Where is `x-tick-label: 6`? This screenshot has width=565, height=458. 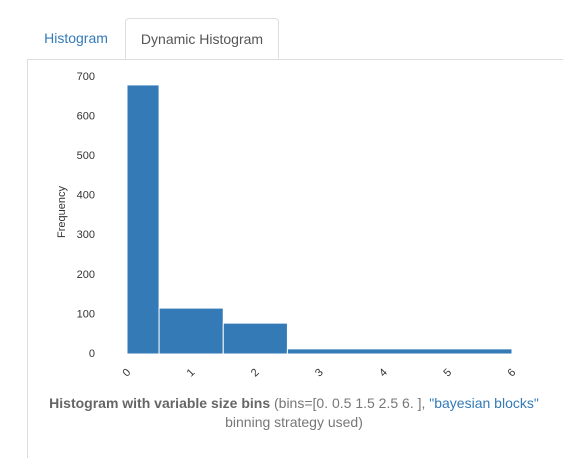
x-tick-label: 6 is located at coordinates (512, 373).